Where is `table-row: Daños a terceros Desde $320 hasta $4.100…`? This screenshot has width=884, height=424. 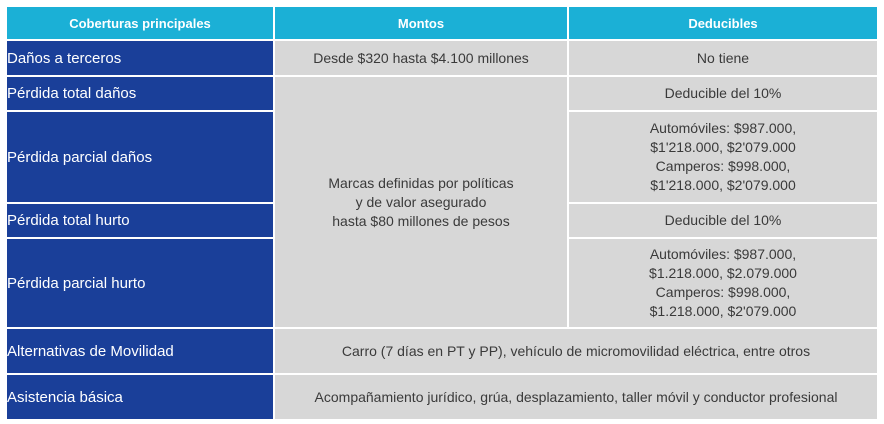 table-row: Daños a terceros Desde $320 hasta $4.100… is located at coordinates (442, 58).